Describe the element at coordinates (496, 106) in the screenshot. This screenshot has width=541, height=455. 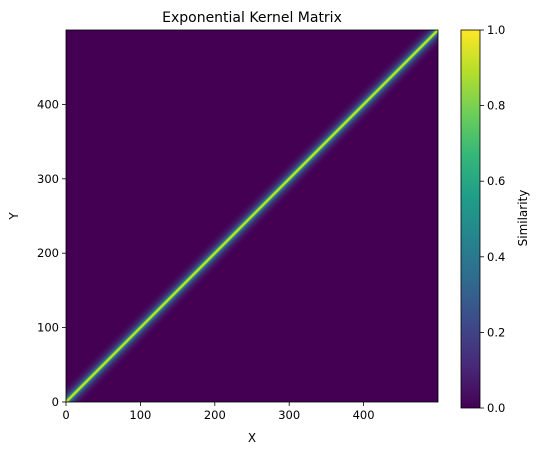
I see `colorbar-tick-label: 0.8` at that location.